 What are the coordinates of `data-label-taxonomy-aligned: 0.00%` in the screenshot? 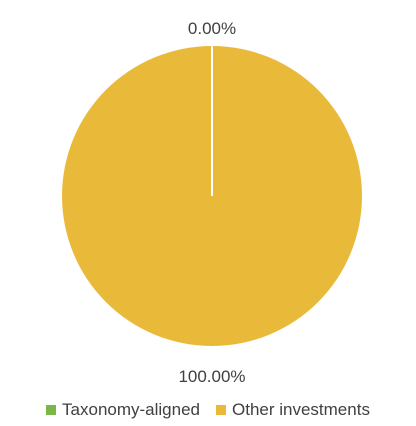 It's located at (212, 28).